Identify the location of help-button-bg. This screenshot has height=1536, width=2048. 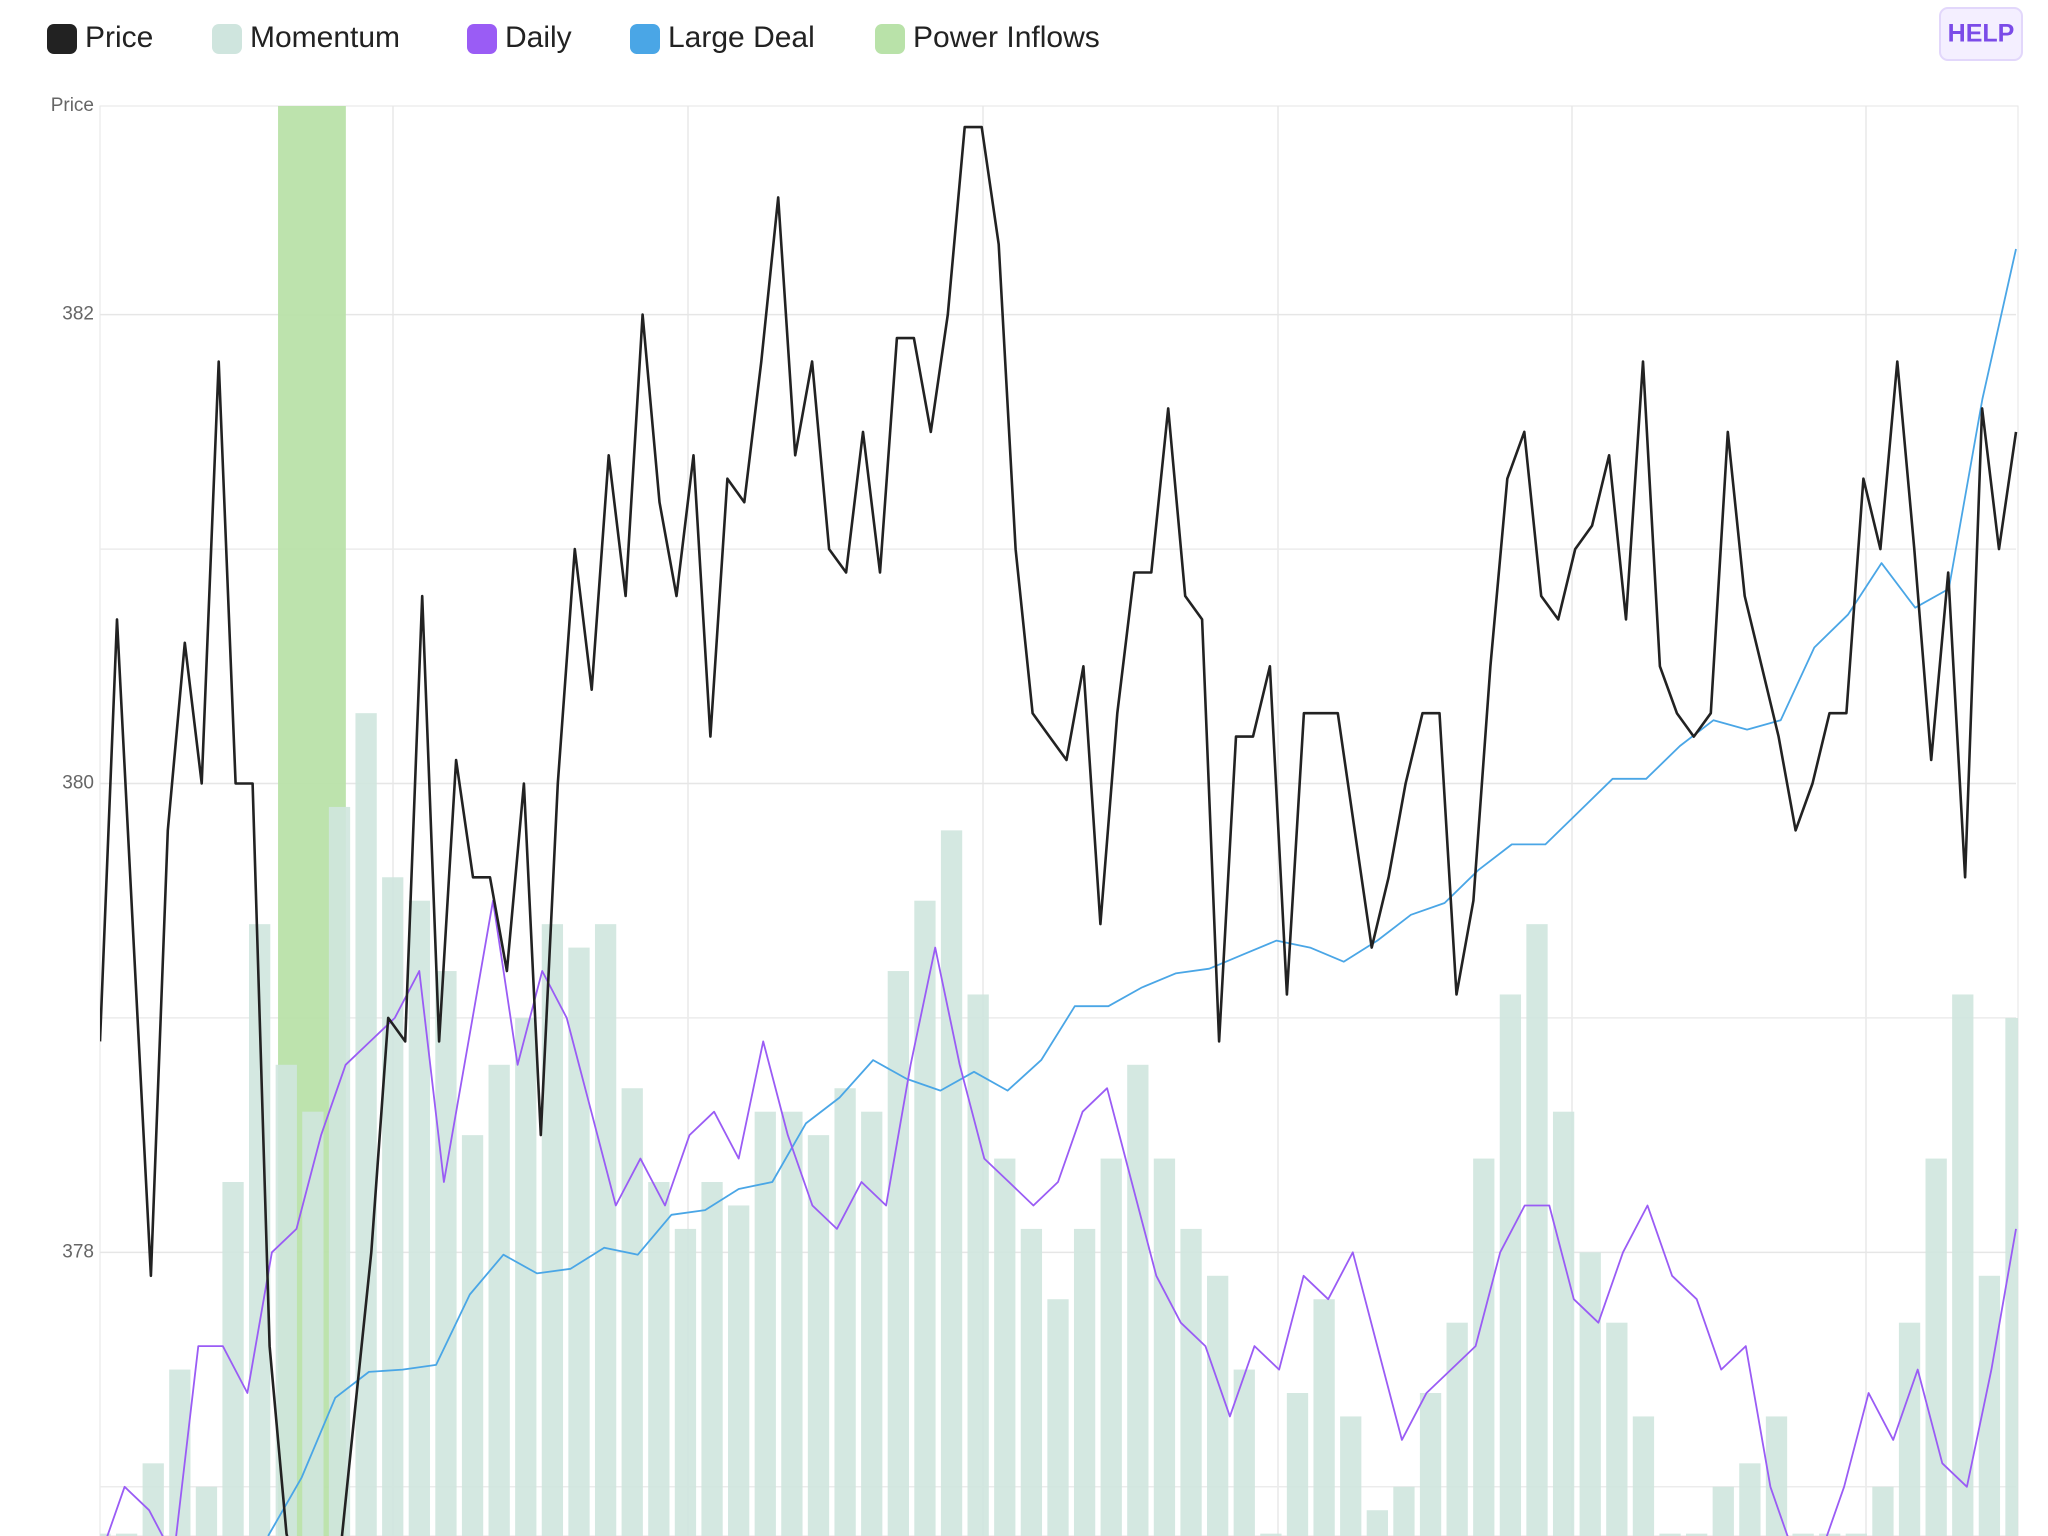
(1981, 34).